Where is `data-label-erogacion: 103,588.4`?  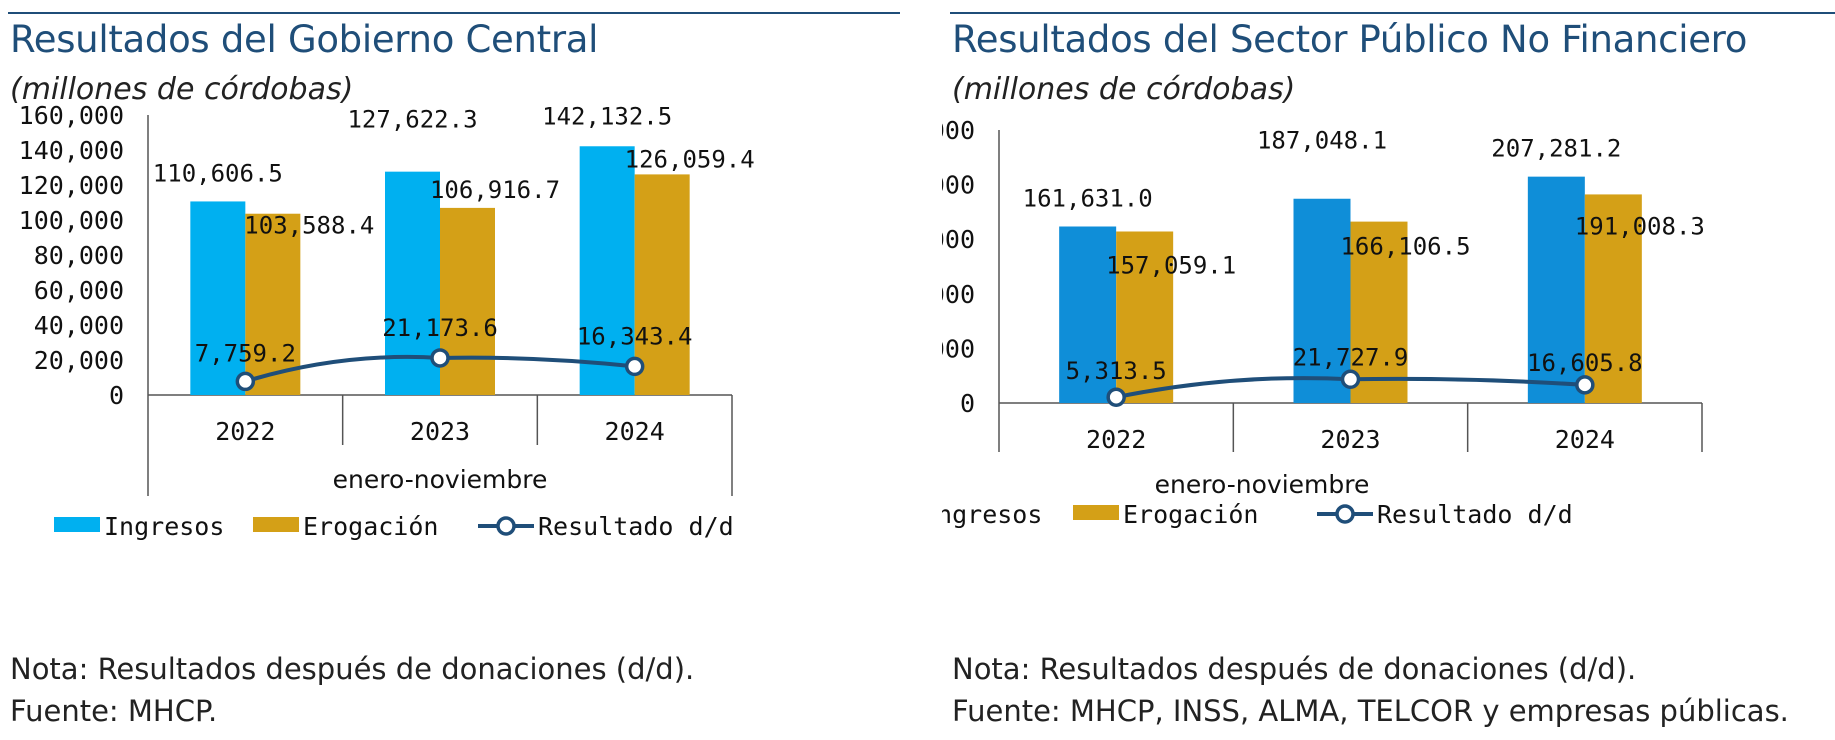
data-label-erogacion: 103,588.4 is located at coordinates (309, 226).